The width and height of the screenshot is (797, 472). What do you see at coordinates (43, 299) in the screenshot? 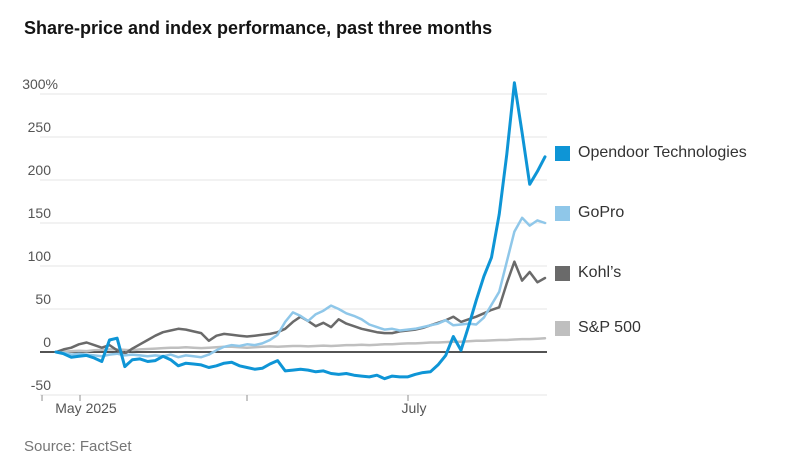
I see `y-axis-label: 50` at bounding box center [43, 299].